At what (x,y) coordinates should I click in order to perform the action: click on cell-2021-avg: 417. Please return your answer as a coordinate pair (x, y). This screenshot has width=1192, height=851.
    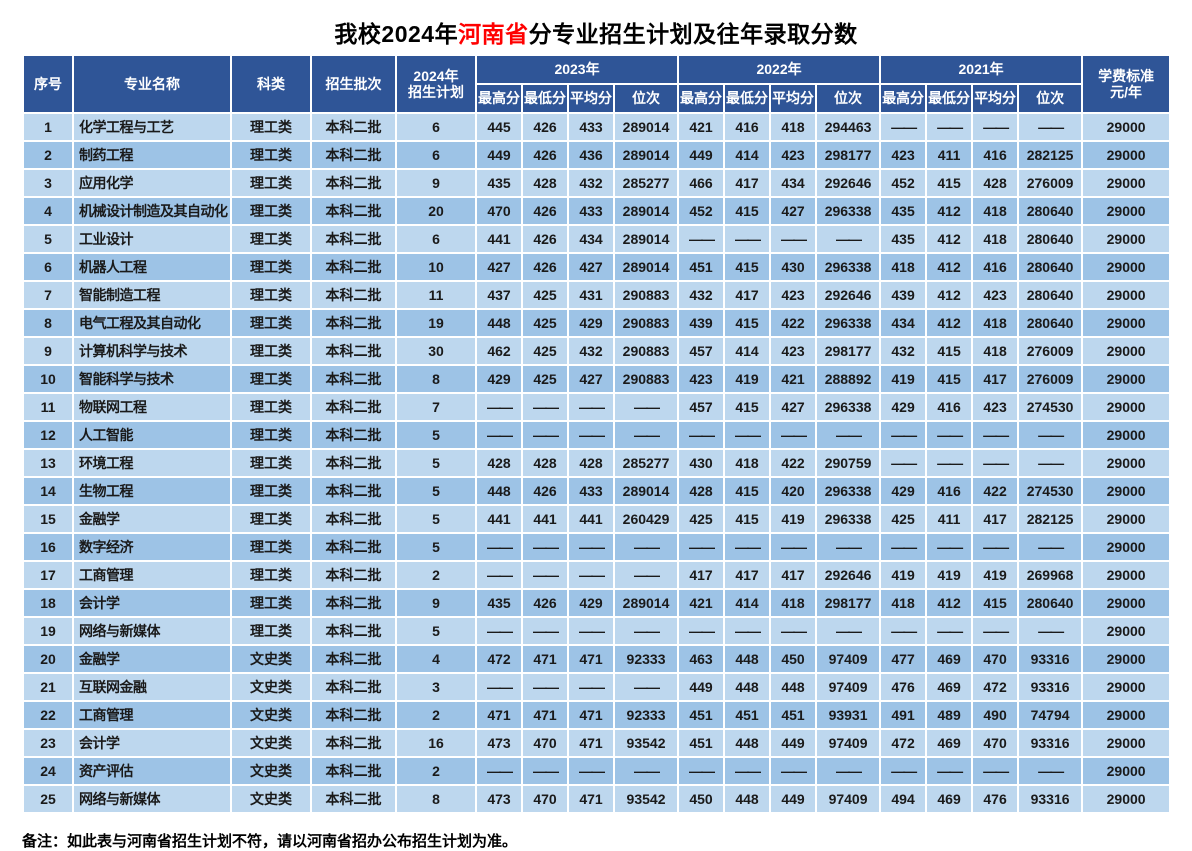
    Looking at the image, I should click on (995, 379).